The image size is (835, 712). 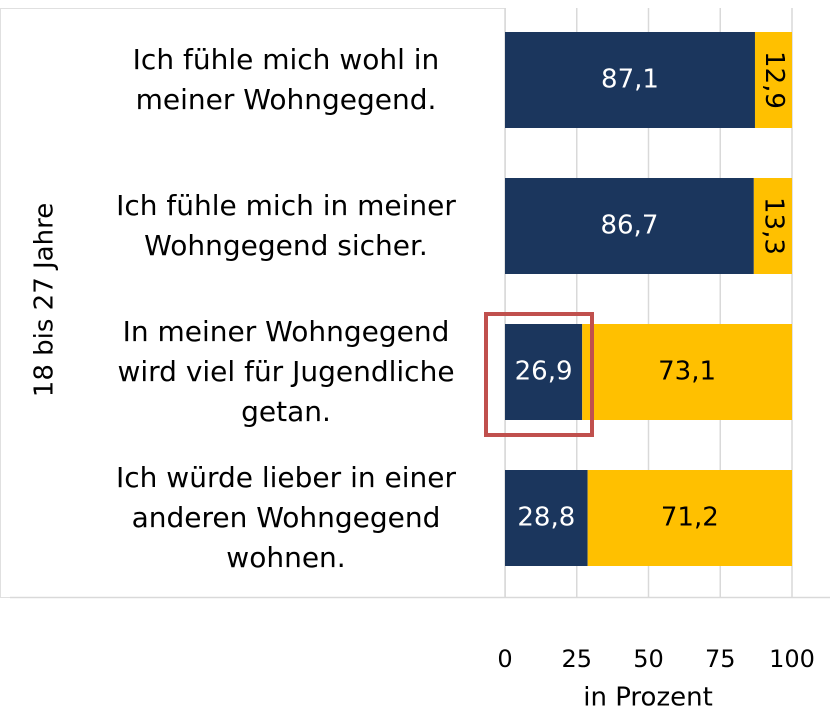 I want to click on x-tick-label: 25, so click(x=576, y=659).